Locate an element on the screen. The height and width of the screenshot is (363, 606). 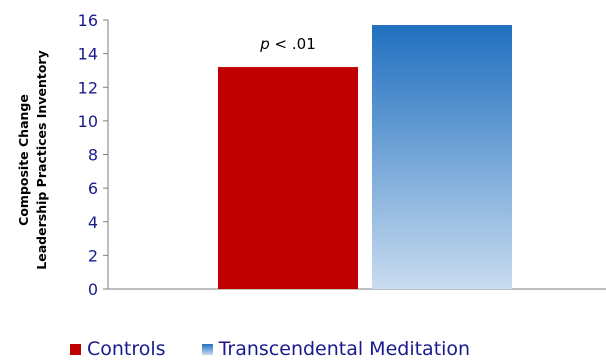
y-tick-label: 12 is located at coordinates (88, 87).